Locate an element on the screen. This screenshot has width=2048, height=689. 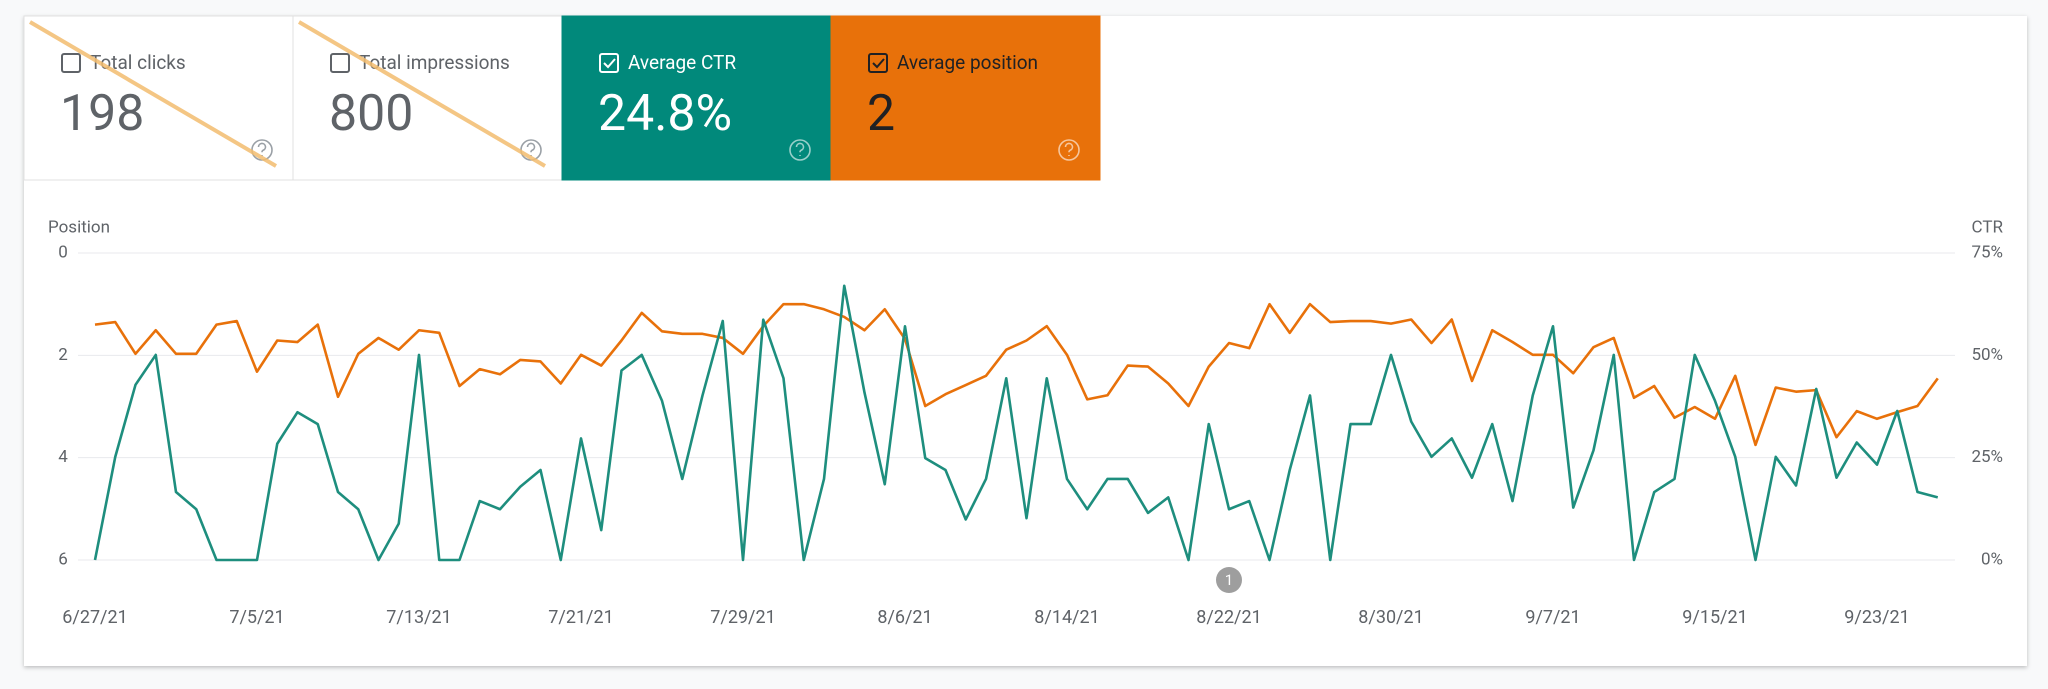
x-tick-label: 7/13/21 is located at coordinates (418, 617).